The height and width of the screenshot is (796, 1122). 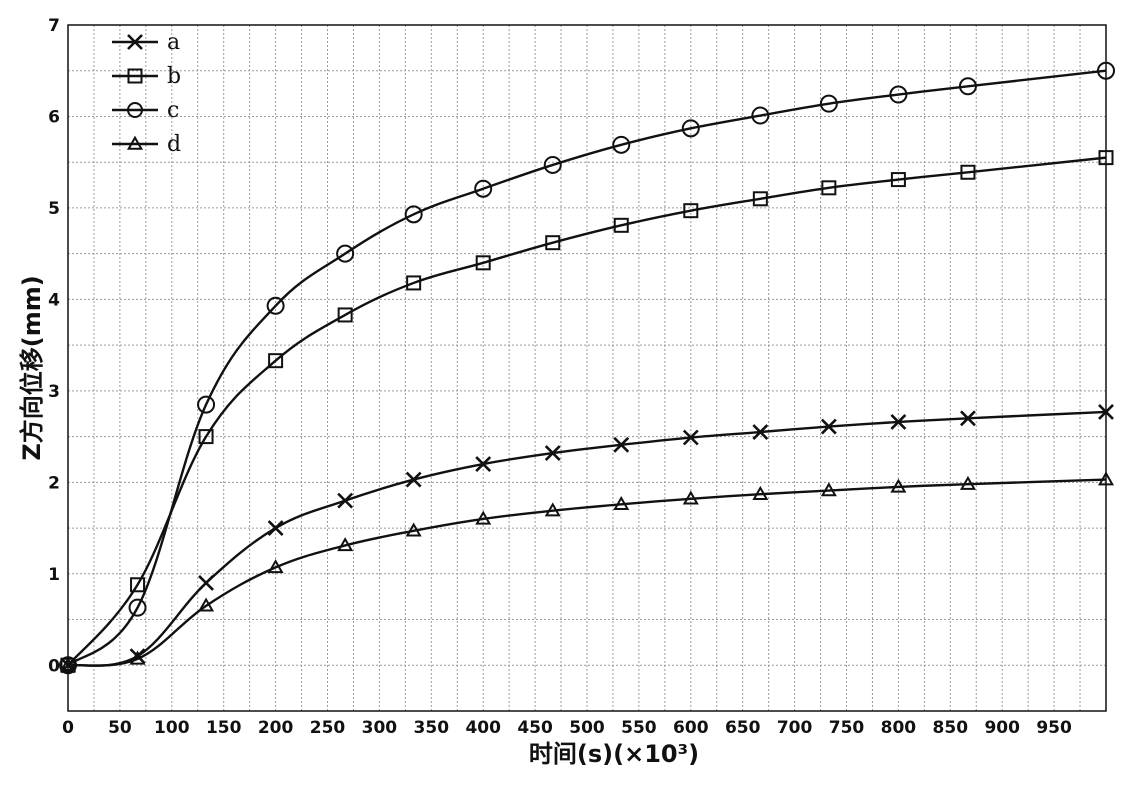 I want to click on legend-item-c: c, so click(x=145, y=110).